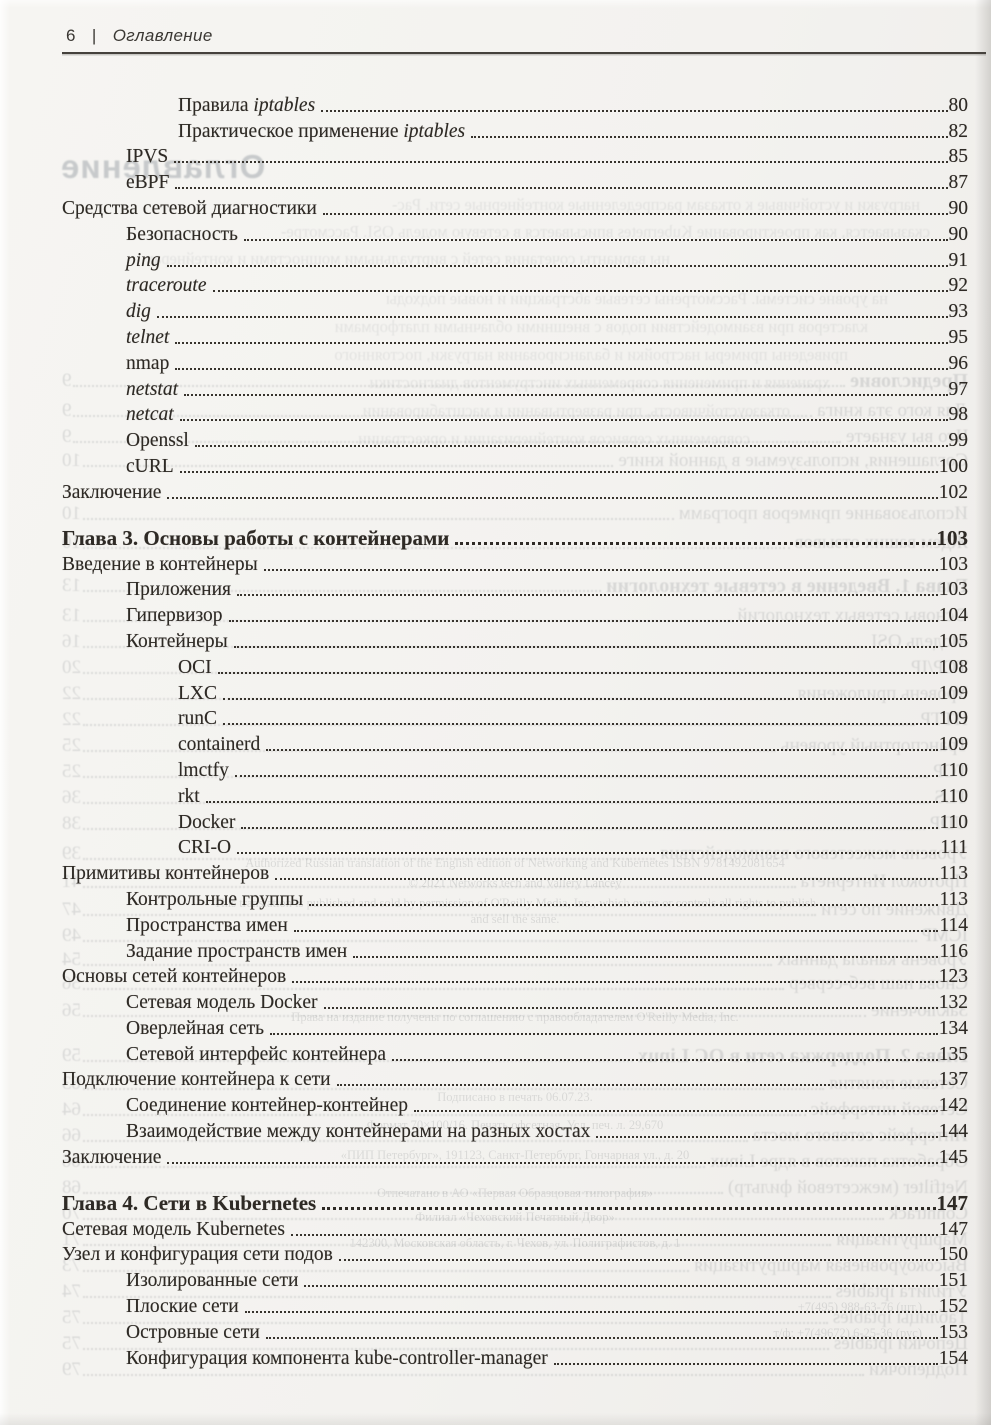  I want to click on entry-page-number: 90, so click(958, 208).